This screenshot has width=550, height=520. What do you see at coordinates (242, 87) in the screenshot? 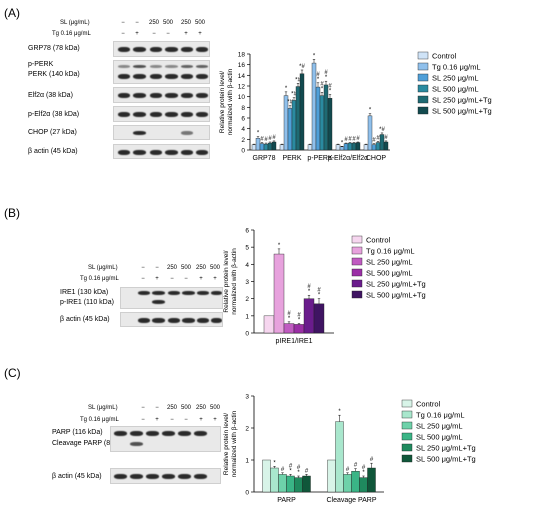
I see `y-tick-label: 12` at bounding box center [242, 87].